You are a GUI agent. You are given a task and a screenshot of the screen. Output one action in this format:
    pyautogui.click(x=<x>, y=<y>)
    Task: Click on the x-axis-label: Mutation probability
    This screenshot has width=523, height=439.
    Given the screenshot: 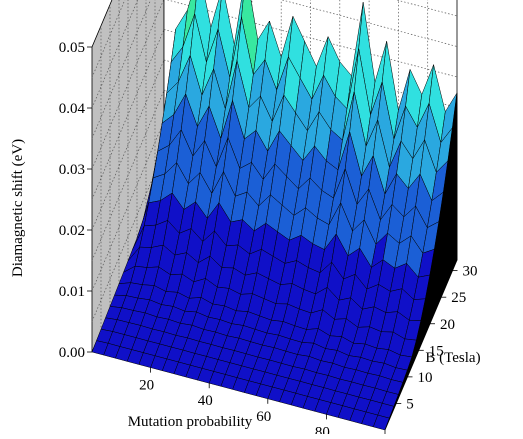 What is the action you would take?
    pyautogui.click(x=190, y=422)
    